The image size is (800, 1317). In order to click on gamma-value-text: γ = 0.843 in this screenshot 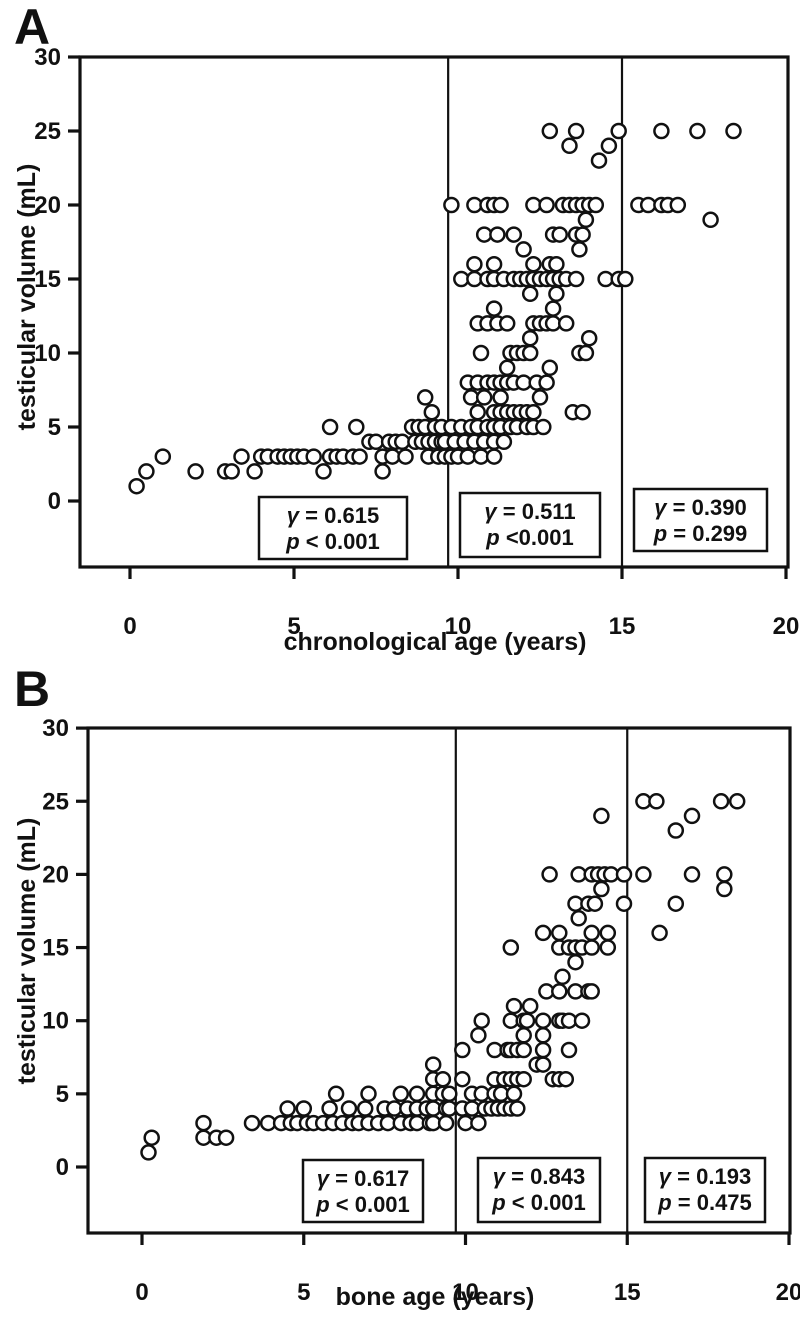, I will do `click(539, 1176)`.